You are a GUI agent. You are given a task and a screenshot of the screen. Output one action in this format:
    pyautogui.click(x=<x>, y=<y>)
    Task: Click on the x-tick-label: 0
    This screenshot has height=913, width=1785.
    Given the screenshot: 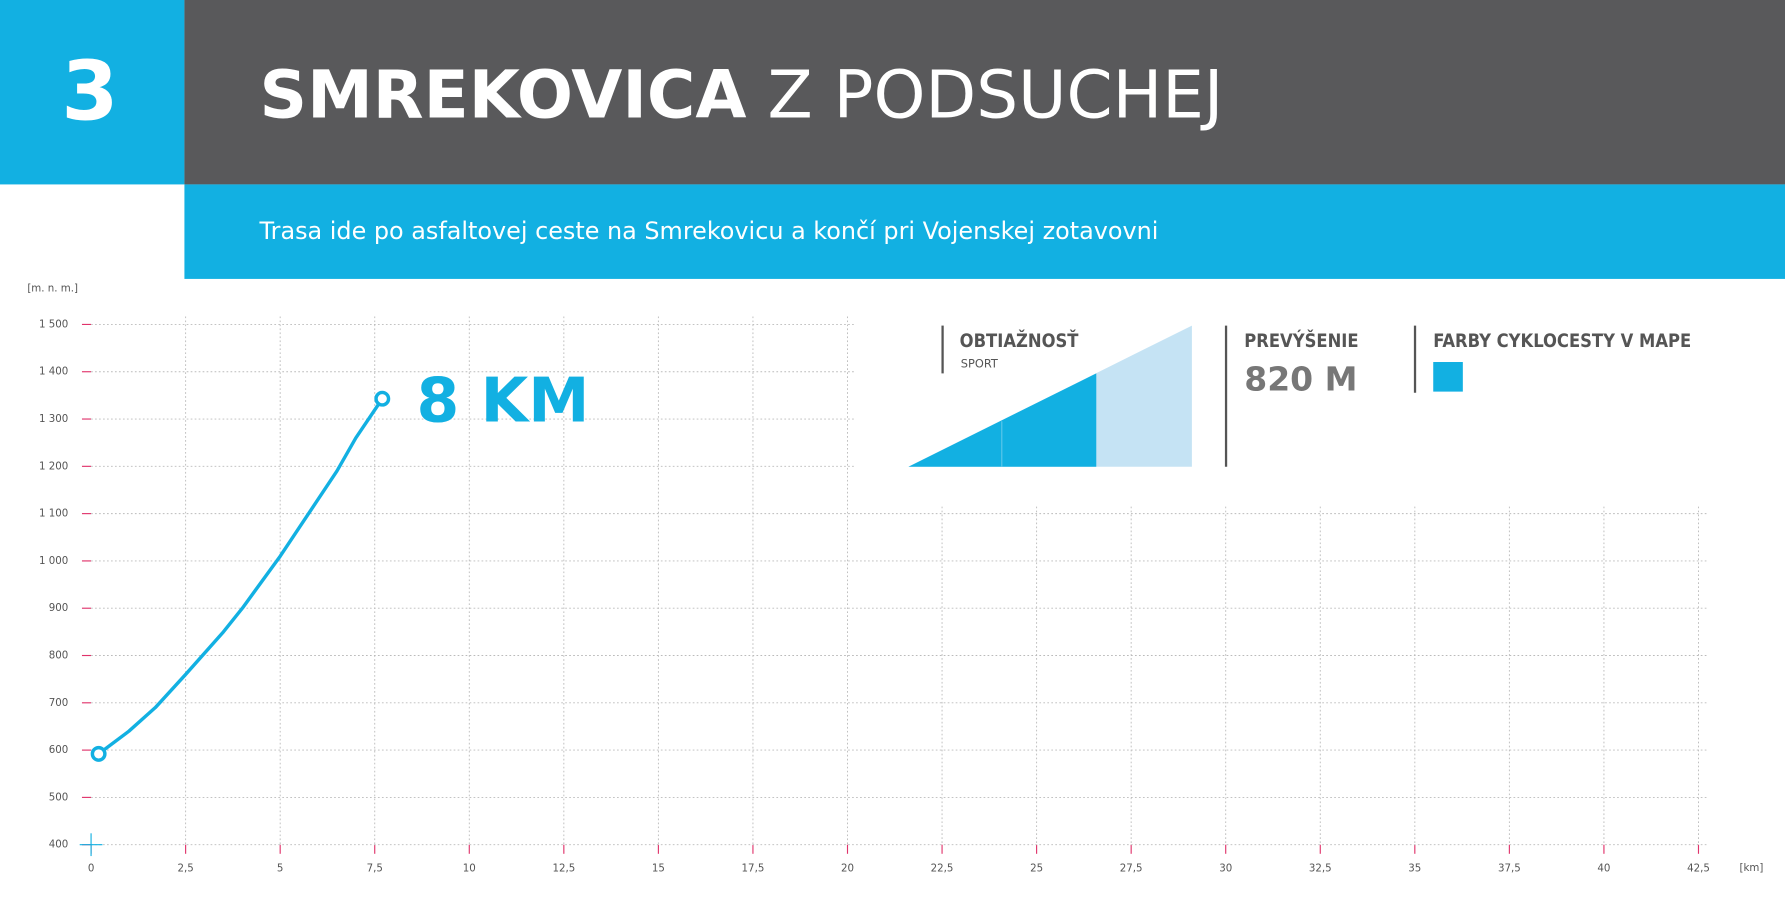 What is the action you would take?
    pyautogui.click(x=91, y=869)
    